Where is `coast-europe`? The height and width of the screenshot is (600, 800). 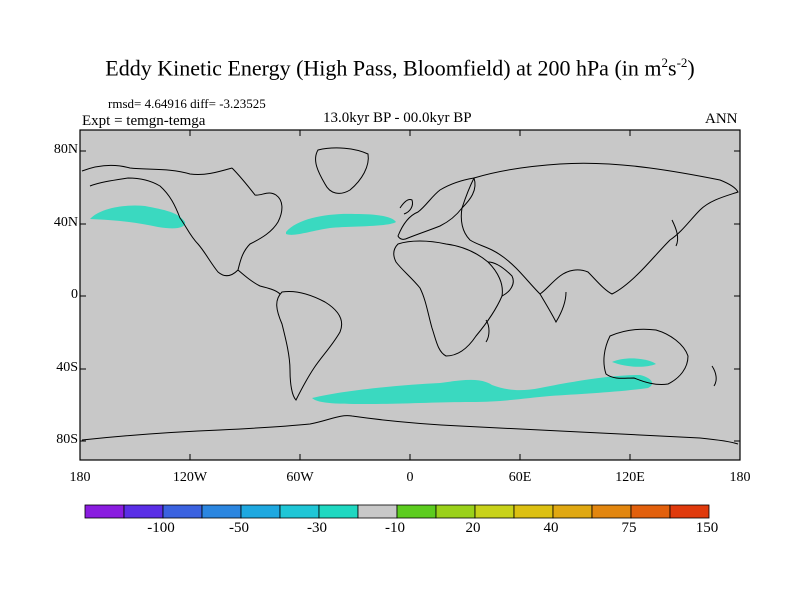
coast-europe is located at coordinates (436, 208).